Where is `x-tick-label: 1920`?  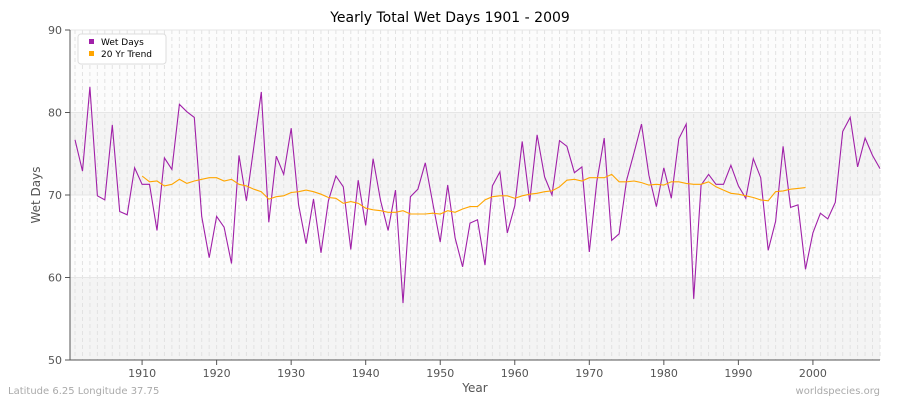 x-tick-label: 1920 is located at coordinates (217, 373).